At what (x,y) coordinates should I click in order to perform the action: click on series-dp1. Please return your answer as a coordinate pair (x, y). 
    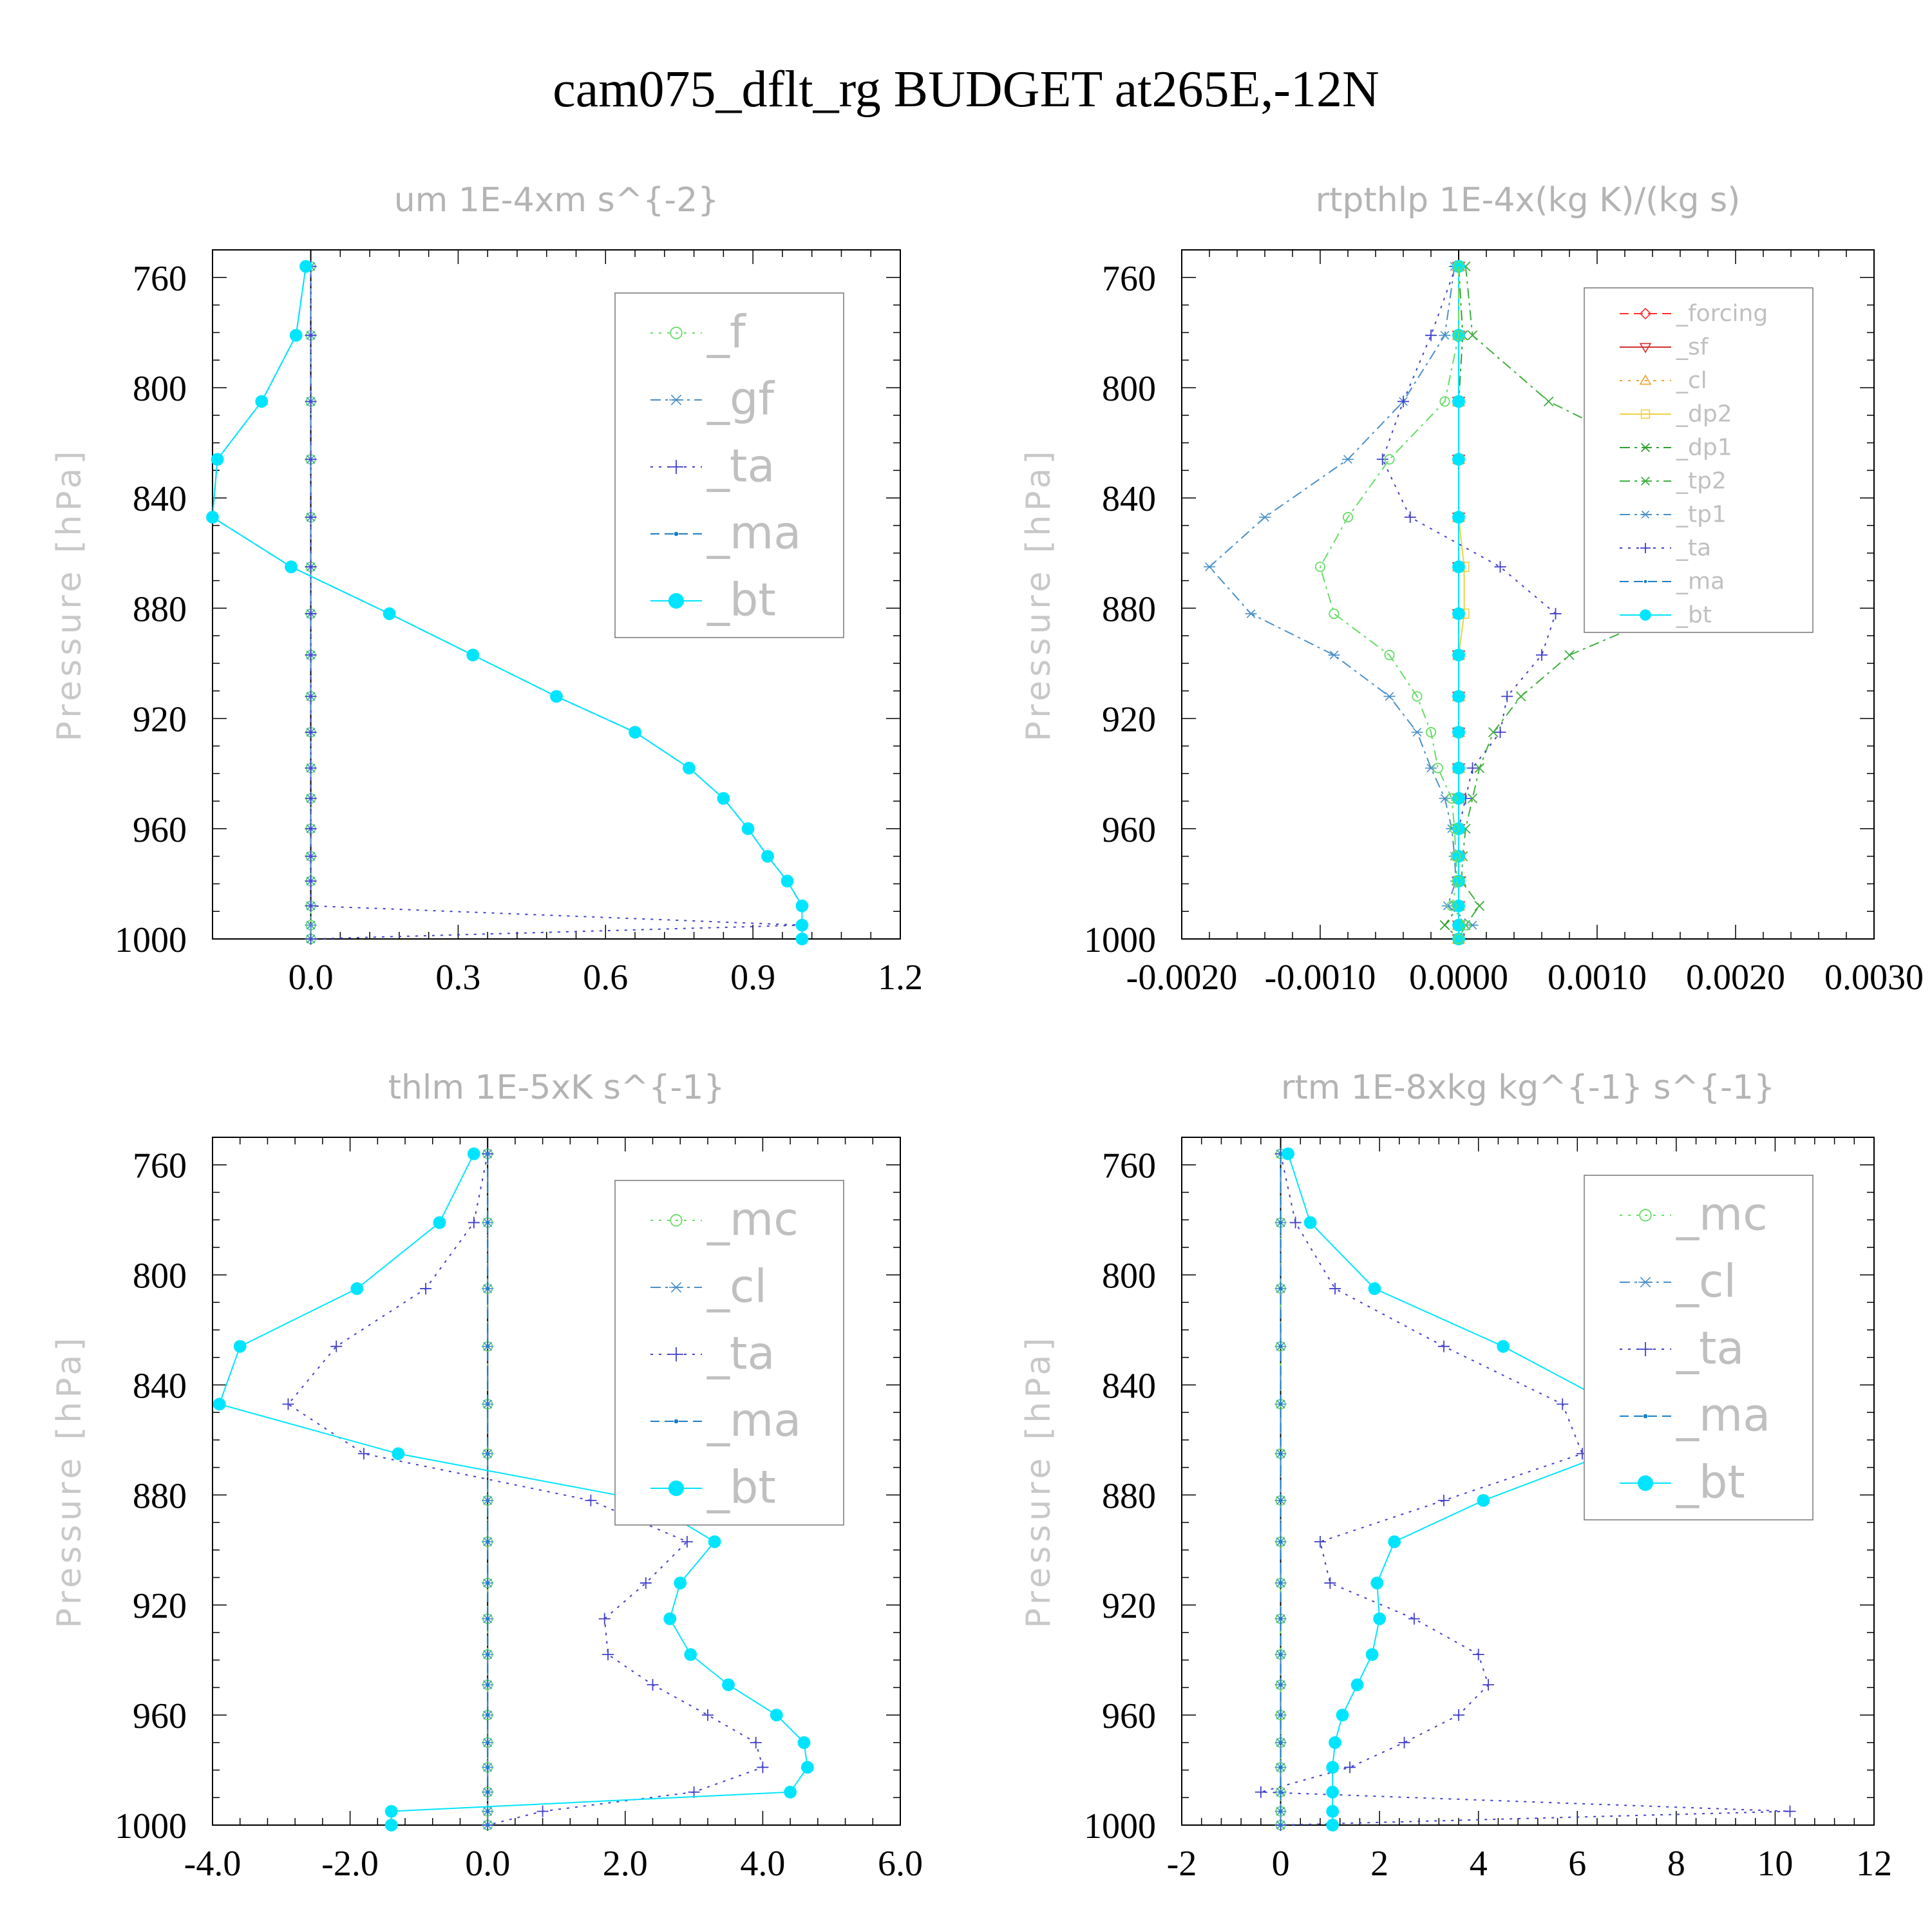
    Looking at the image, I should click on (1453, 603).